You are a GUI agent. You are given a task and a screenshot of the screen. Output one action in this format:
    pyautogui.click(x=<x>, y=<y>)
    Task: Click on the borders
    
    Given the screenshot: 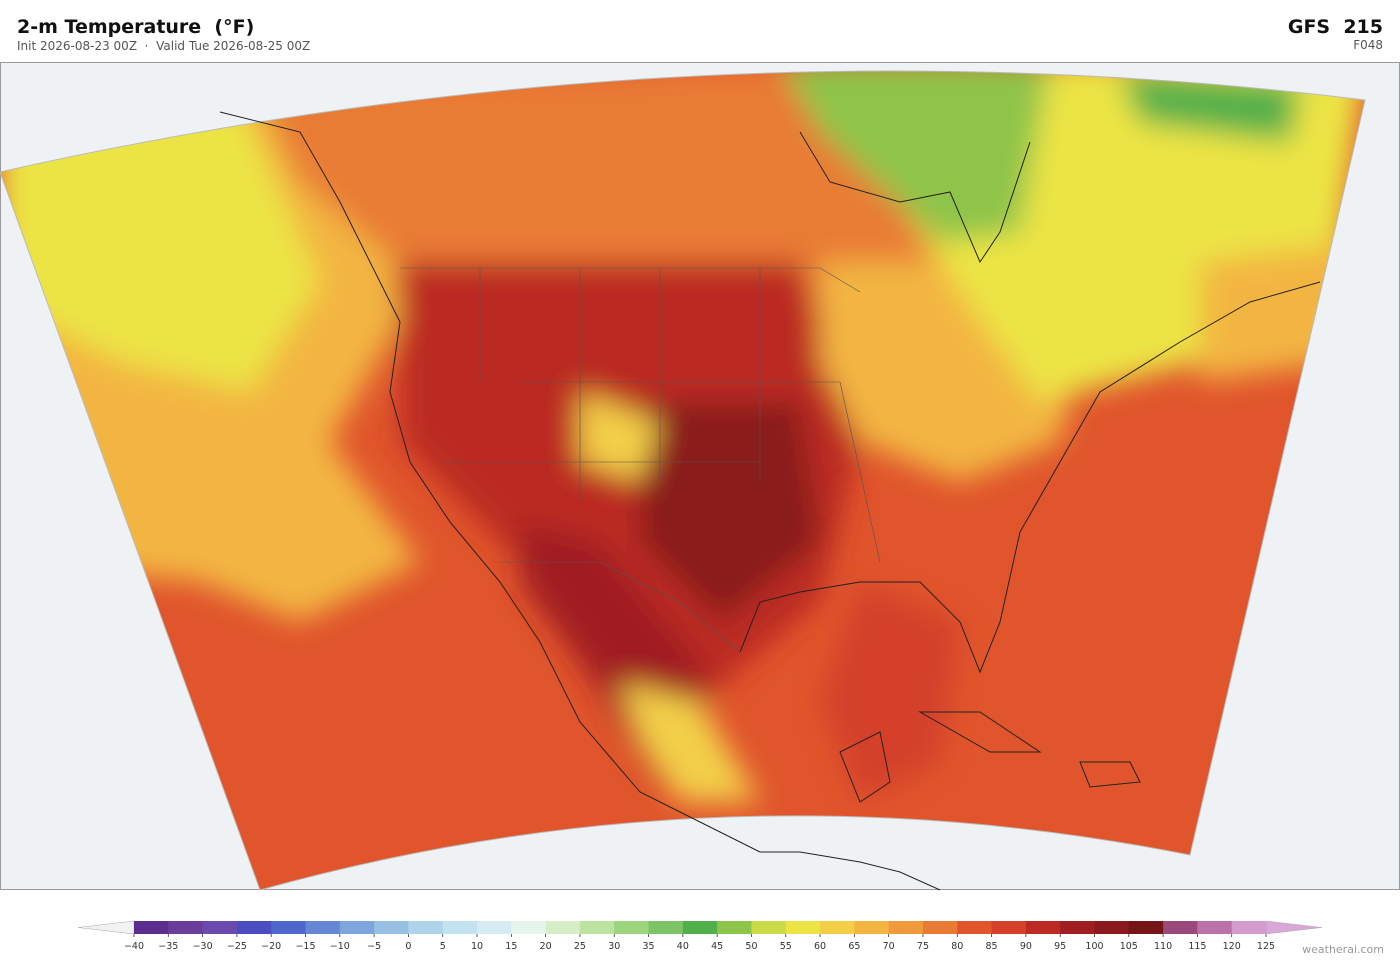 What is the action you would take?
    pyautogui.click(x=640, y=460)
    